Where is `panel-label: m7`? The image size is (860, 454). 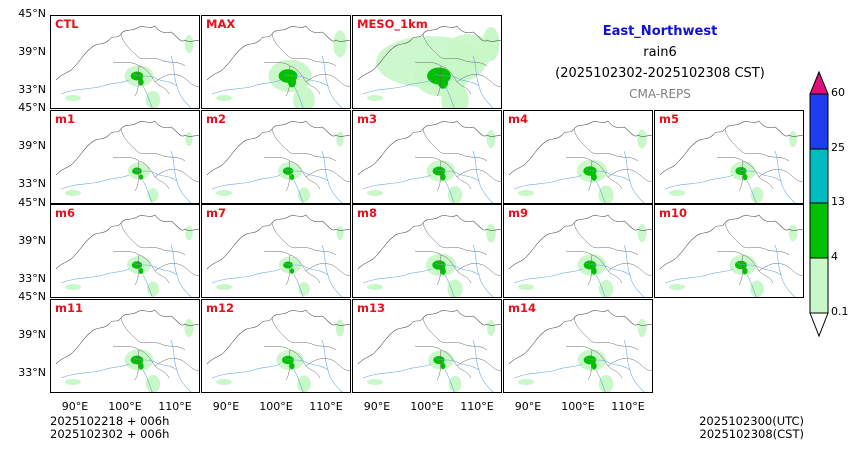 panel-label: m7 is located at coordinates (216, 213).